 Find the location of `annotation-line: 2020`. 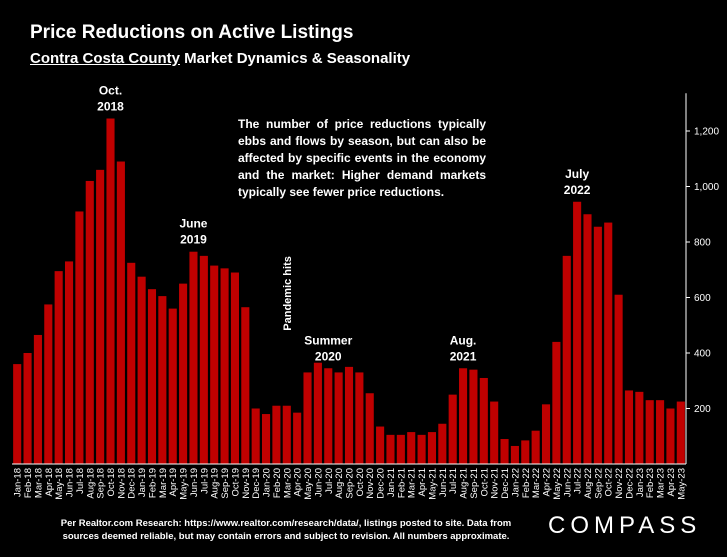

annotation-line: 2020 is located at coordinates (328, 356).